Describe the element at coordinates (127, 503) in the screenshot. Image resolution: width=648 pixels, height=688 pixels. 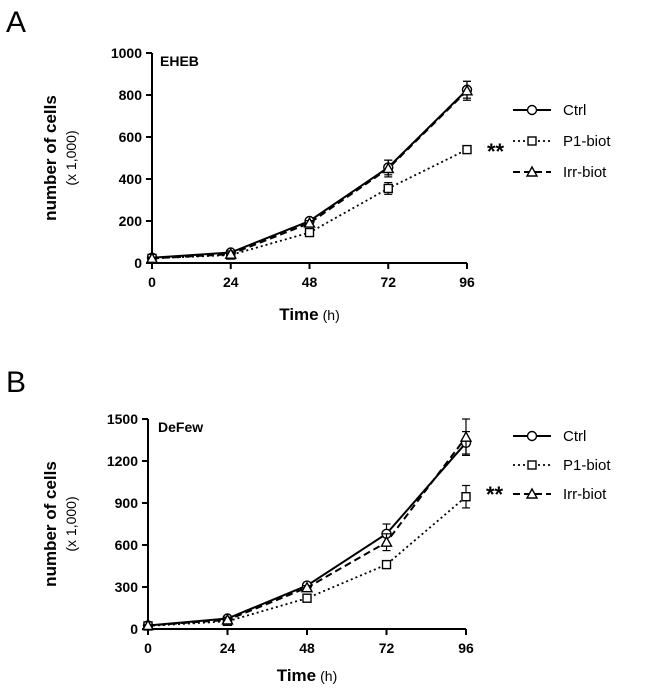
I see `y-tick-label: 900` at that location.